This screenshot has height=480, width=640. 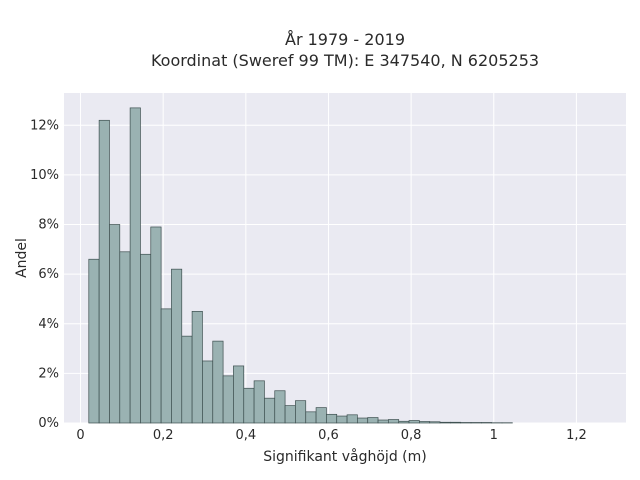 I want to click on x-axis-ticks: 0 0,2 0,4 0,6 0,8 1 1,2, so click(x=331, y=435).